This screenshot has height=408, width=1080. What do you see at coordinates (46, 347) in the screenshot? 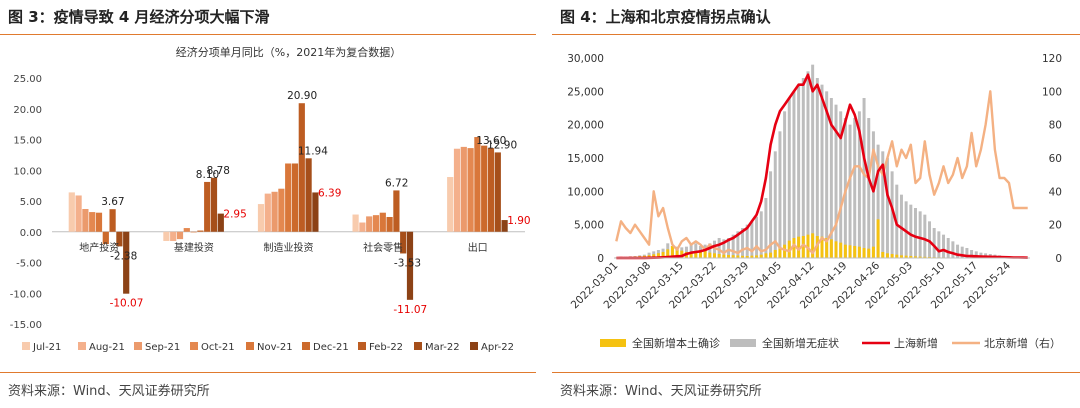
I see `legend-label: Jul-21` at bounding box center [46, 347].